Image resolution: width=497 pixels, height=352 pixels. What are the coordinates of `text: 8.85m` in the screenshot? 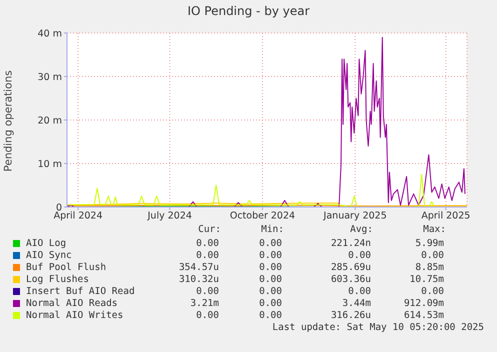 It's located at (429, 267).